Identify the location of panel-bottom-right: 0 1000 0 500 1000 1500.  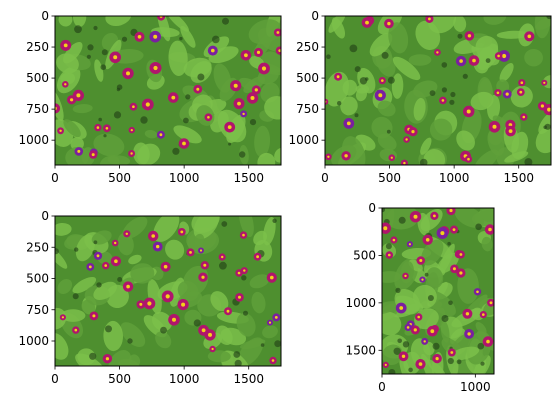
(420, 297).